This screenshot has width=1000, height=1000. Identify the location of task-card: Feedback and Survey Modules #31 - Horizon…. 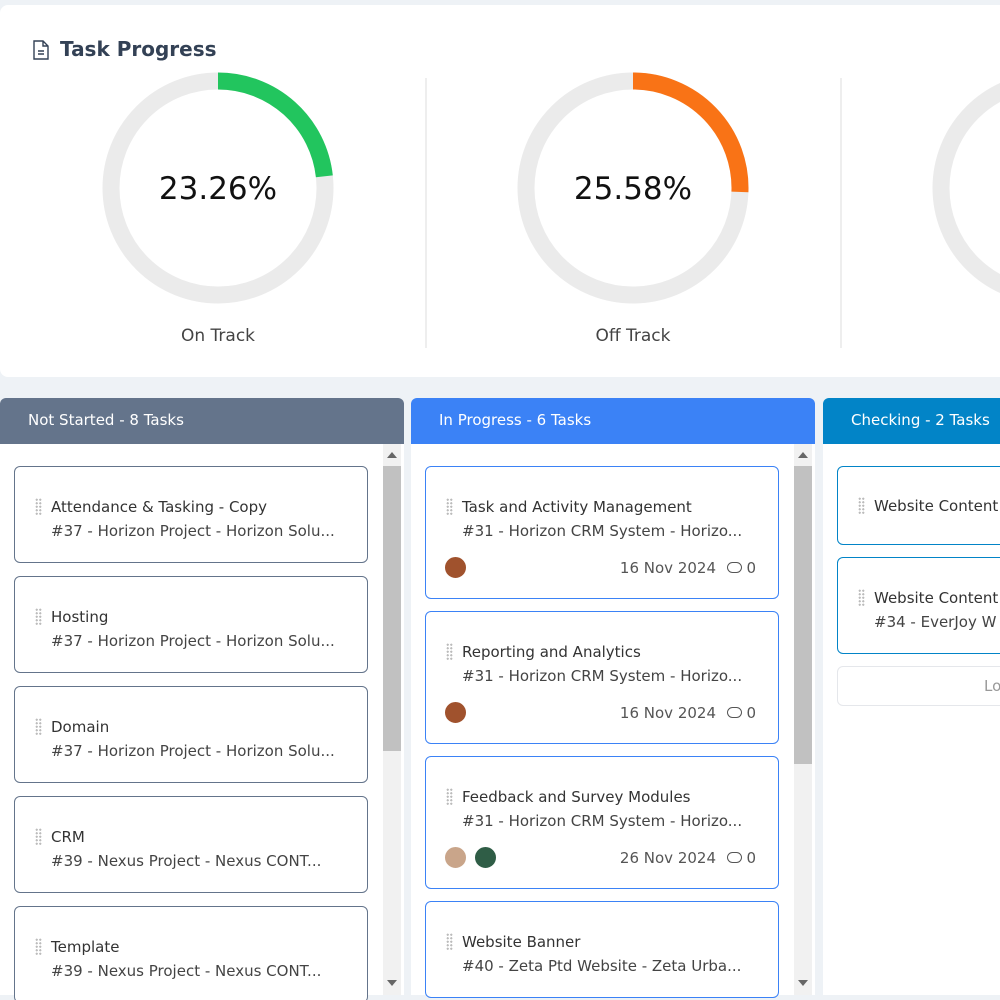
(602, 822).